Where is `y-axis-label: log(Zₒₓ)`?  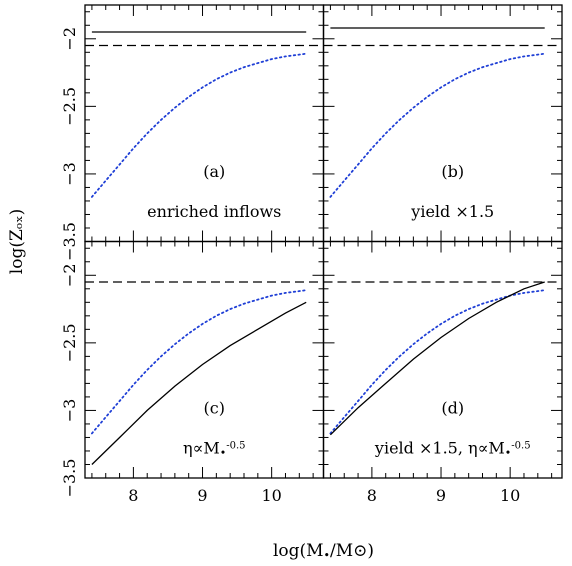
y-axis-label: log(Zₒₓ) is located at coordinates (17, 241).